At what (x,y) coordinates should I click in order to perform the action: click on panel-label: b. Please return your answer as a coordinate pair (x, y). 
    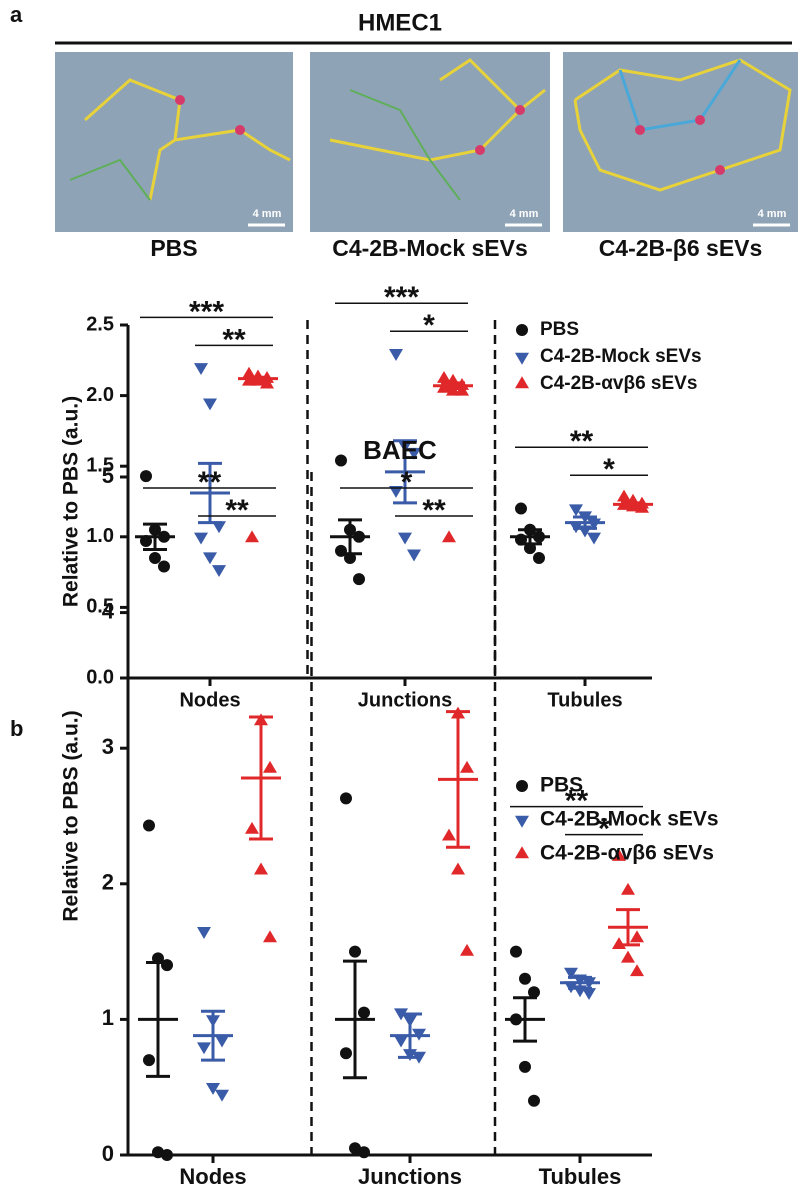
    Looking at the image, I should click on (16, 728).